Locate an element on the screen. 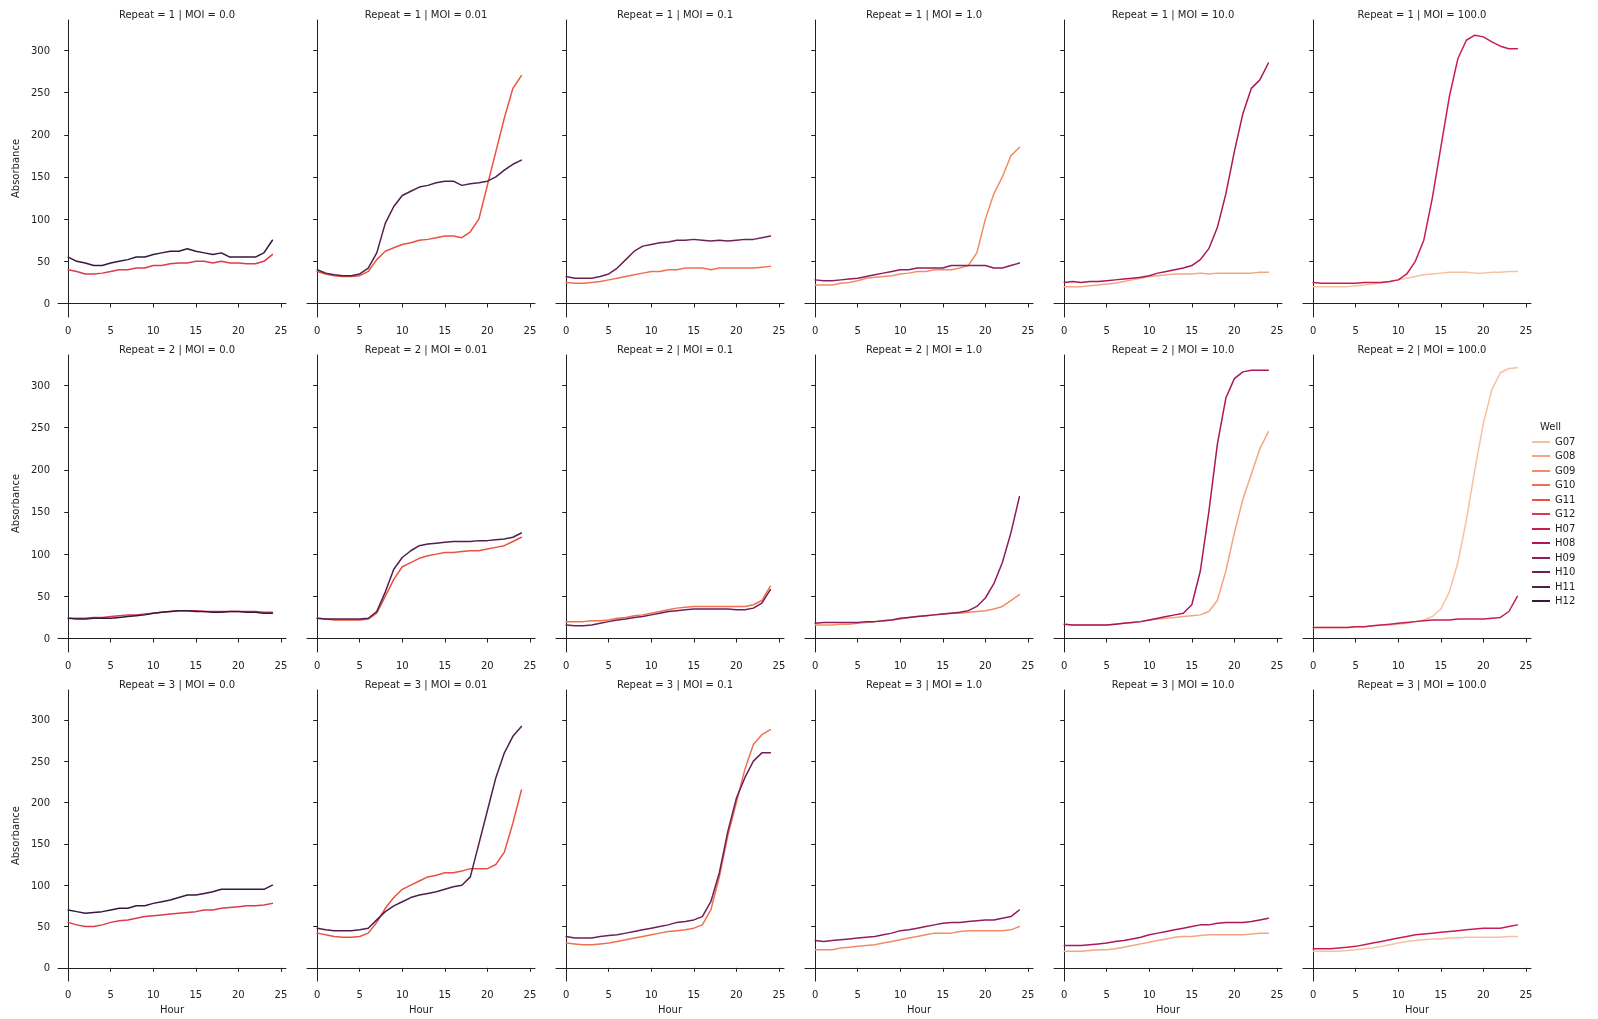 The image size is (1598, 1019). legend-label: G08 is located at coordinates (1565, 456).